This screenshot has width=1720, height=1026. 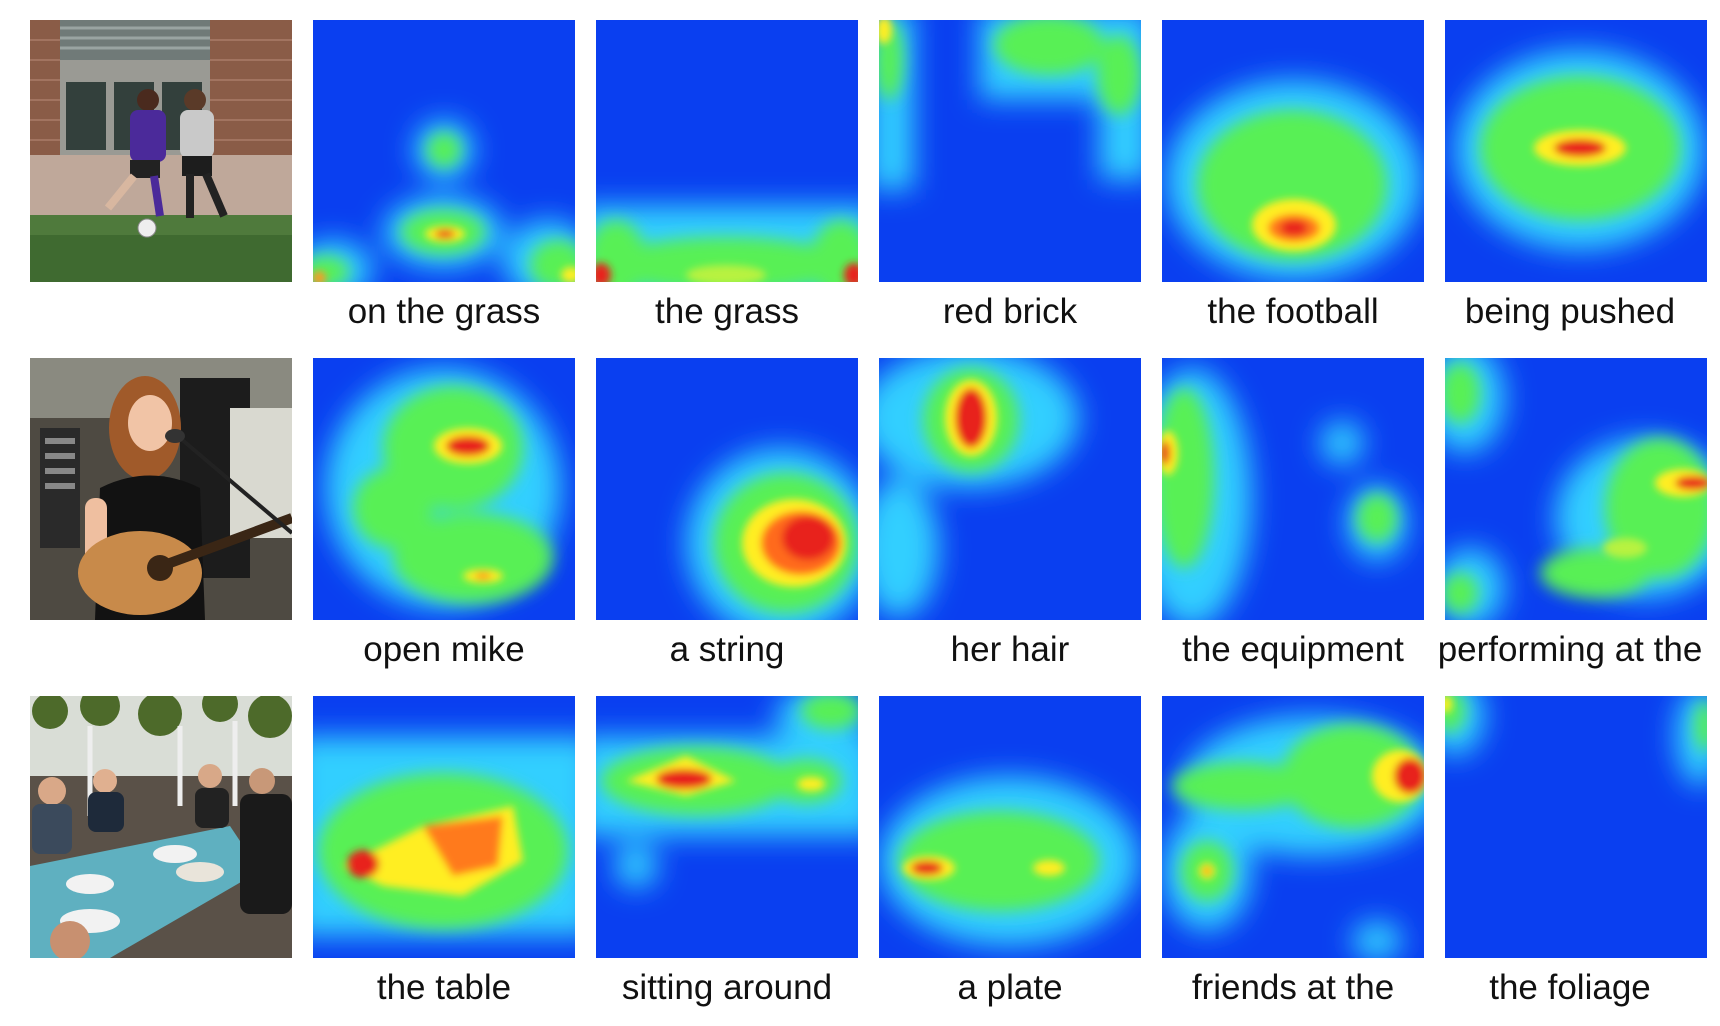 I want to click on attention-cell: being pushed, so click(x=1576, y=175).